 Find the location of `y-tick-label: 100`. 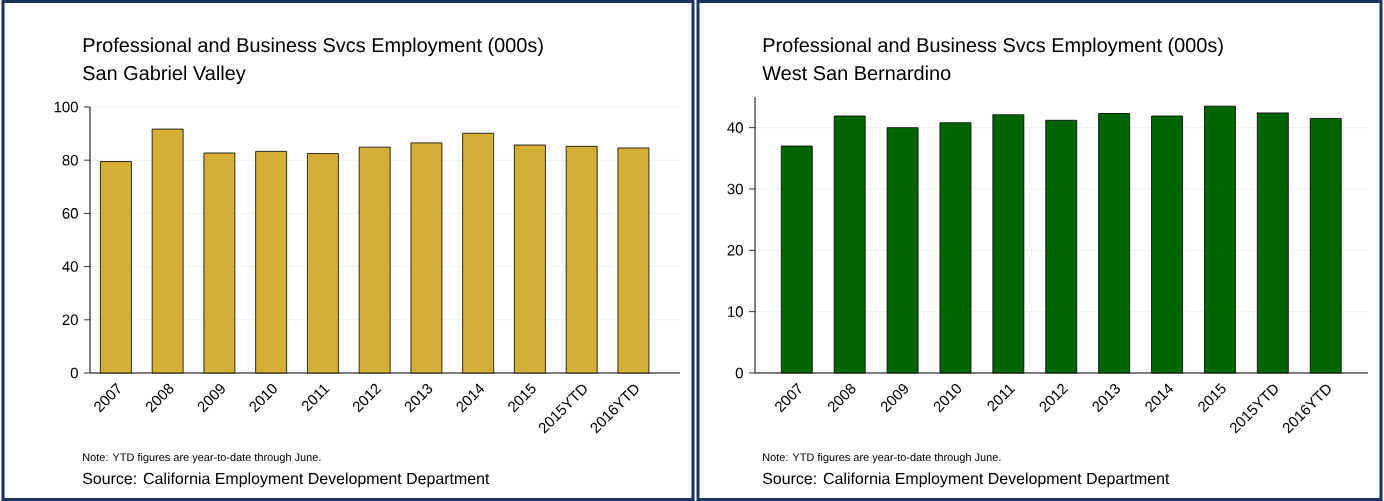

y-tick-label: 100 is located at coordinates (66, 107).